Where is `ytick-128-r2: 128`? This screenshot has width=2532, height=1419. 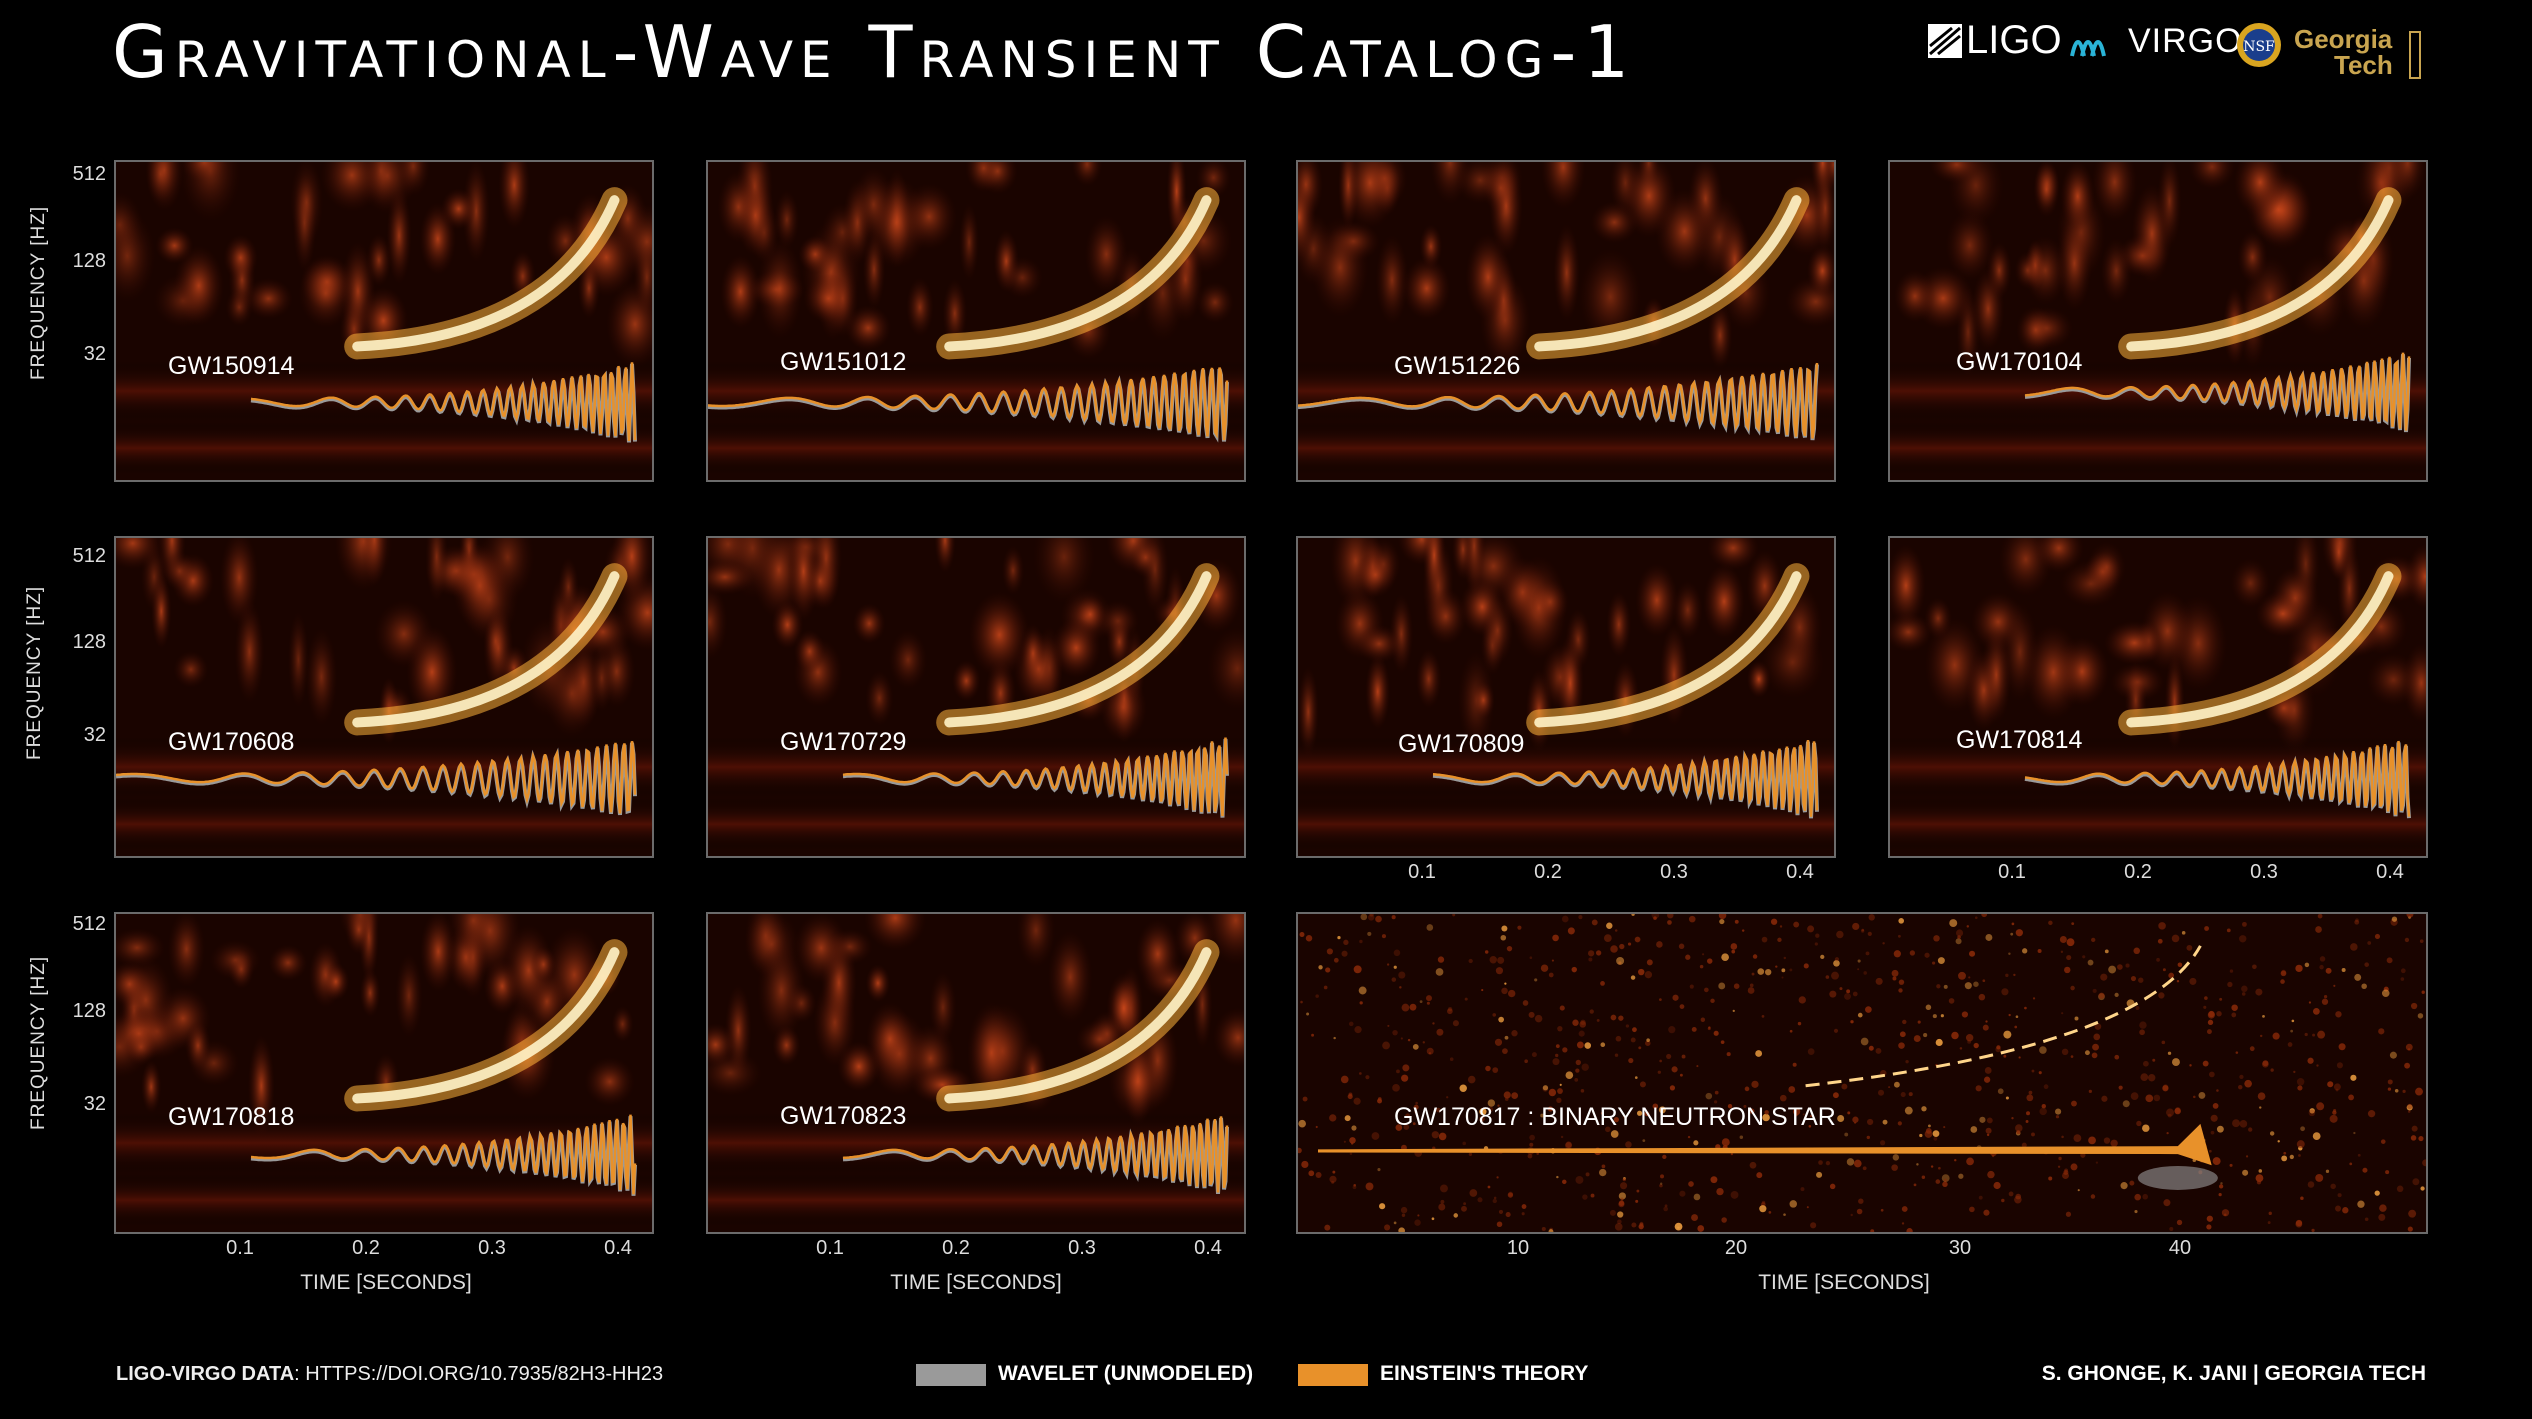 ytick-128-r2: 128 is located at coordinates (89, 642).